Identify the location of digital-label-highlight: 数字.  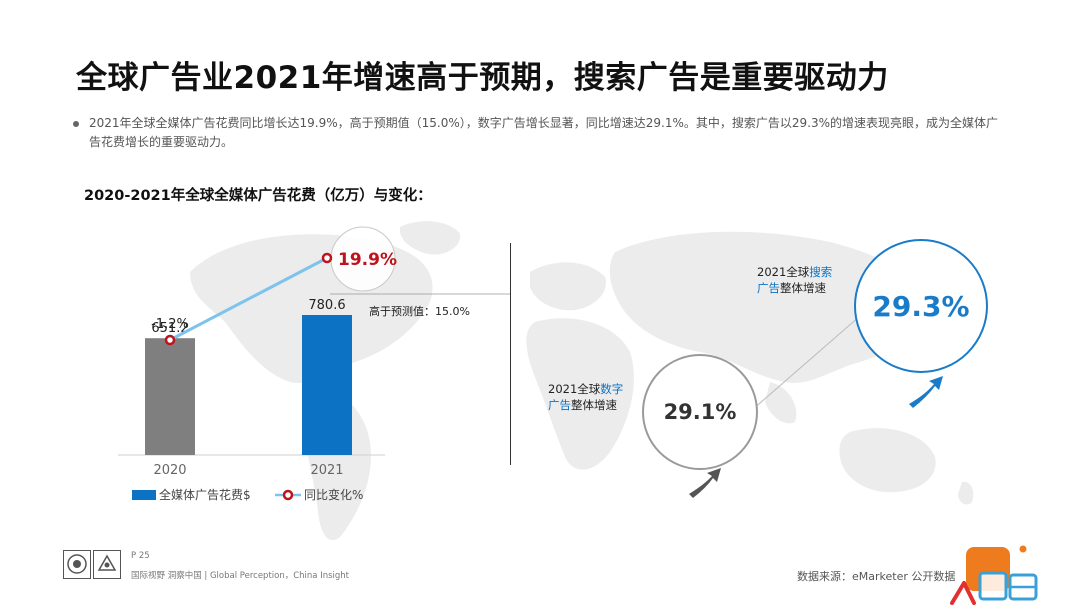
(612, 389).